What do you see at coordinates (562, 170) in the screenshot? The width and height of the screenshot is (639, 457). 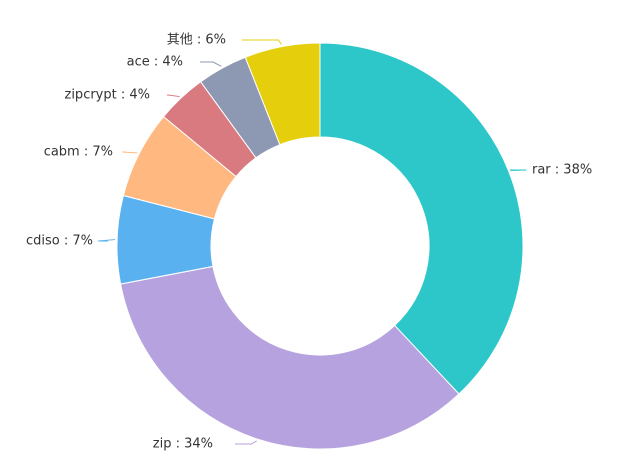 I see `slice-label-rar: rar : 38%` at bounding box center [562, 170].